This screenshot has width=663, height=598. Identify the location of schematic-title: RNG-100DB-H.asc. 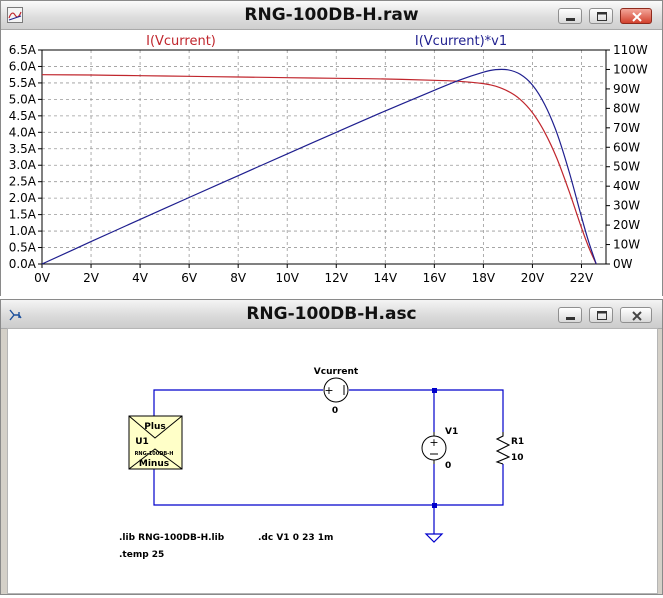
(331, 314).